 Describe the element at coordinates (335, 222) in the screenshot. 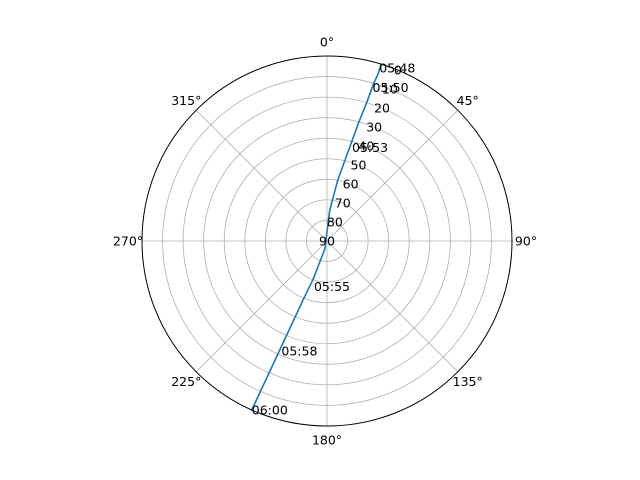

I see `radial-tick-label: 80` at that location.